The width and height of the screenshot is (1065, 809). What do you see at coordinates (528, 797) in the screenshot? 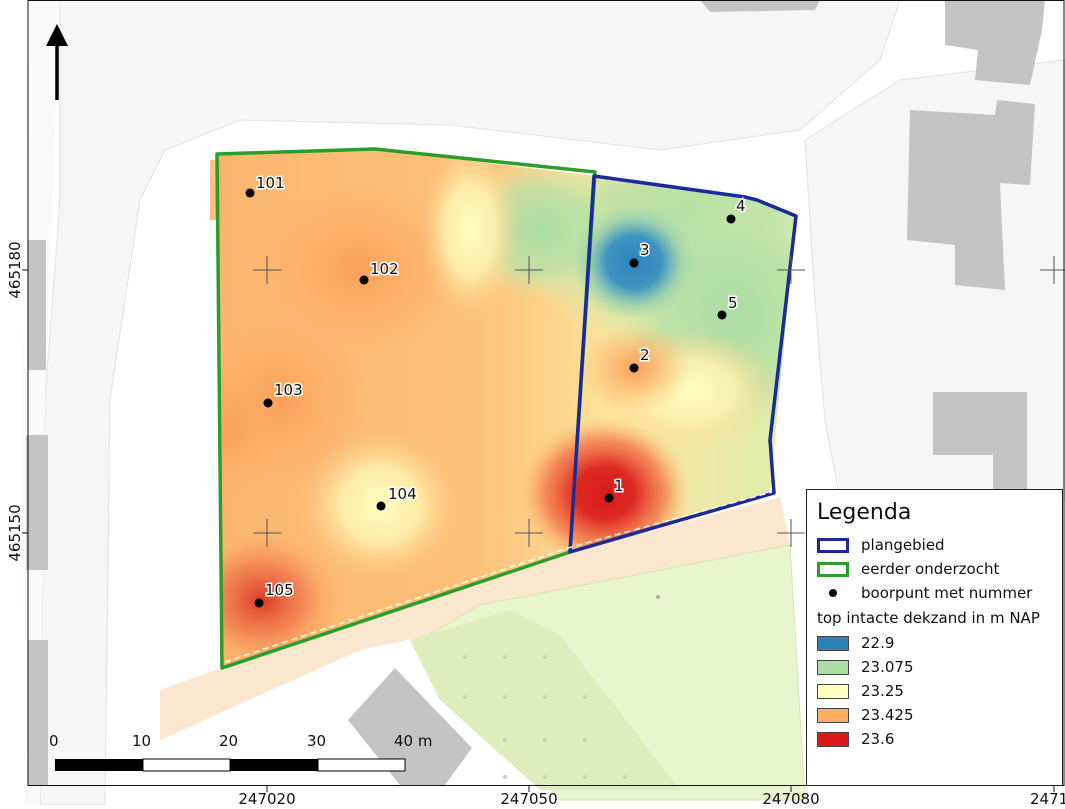
I see `x-tick-label: 247050` at bounding box center [528, 797].